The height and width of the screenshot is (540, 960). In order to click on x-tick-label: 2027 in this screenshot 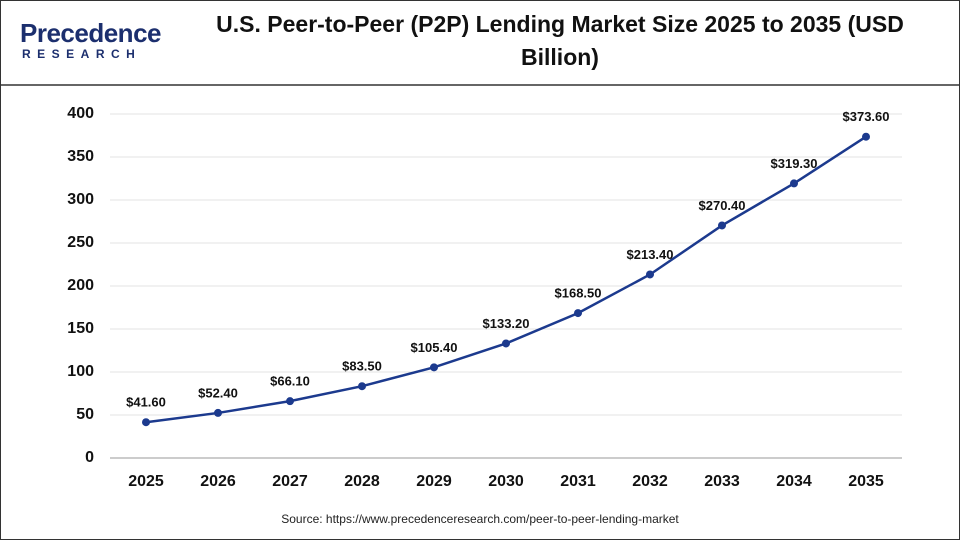, I will do `click(290, 481)`.